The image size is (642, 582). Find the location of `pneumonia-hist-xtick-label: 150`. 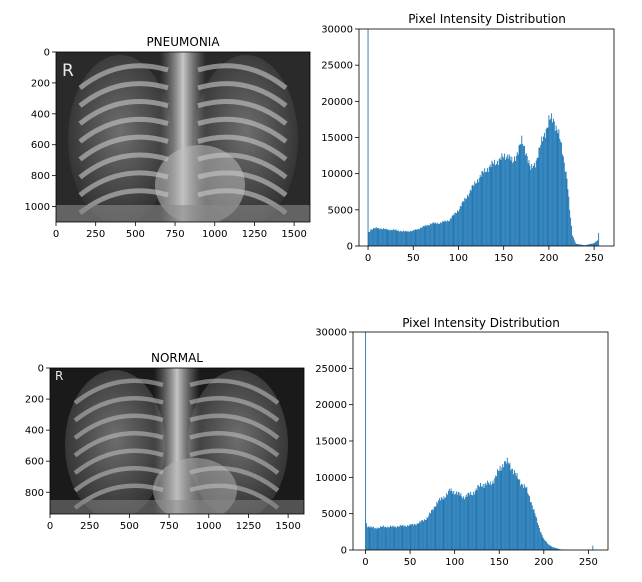

pneumonia-hist-xtick-label: 150 is located at coordinates (503, 258).